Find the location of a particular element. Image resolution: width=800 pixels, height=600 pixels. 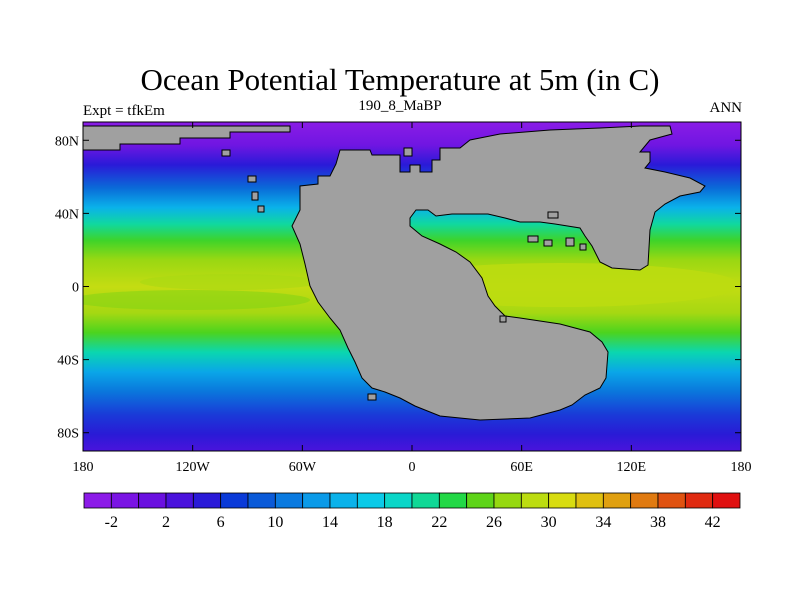

colorbar is located at coordinates (412, 500).